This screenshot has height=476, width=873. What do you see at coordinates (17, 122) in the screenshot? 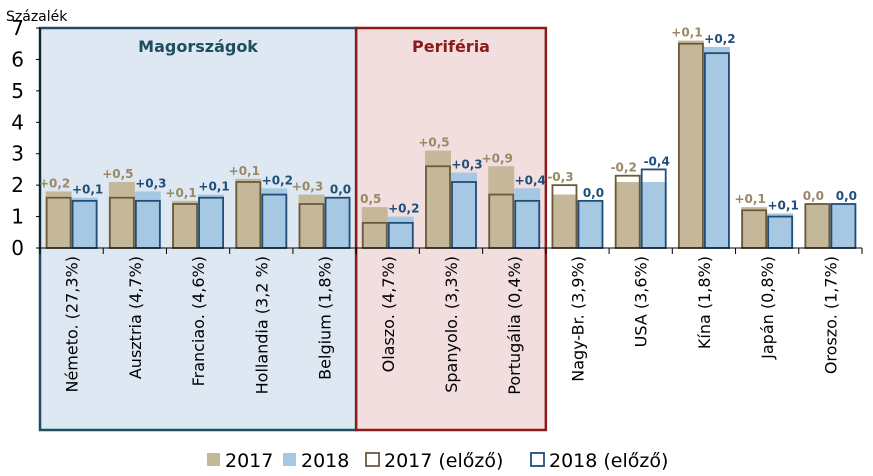
I see `y-tick-label: 4` at bounding box center [17, 122].